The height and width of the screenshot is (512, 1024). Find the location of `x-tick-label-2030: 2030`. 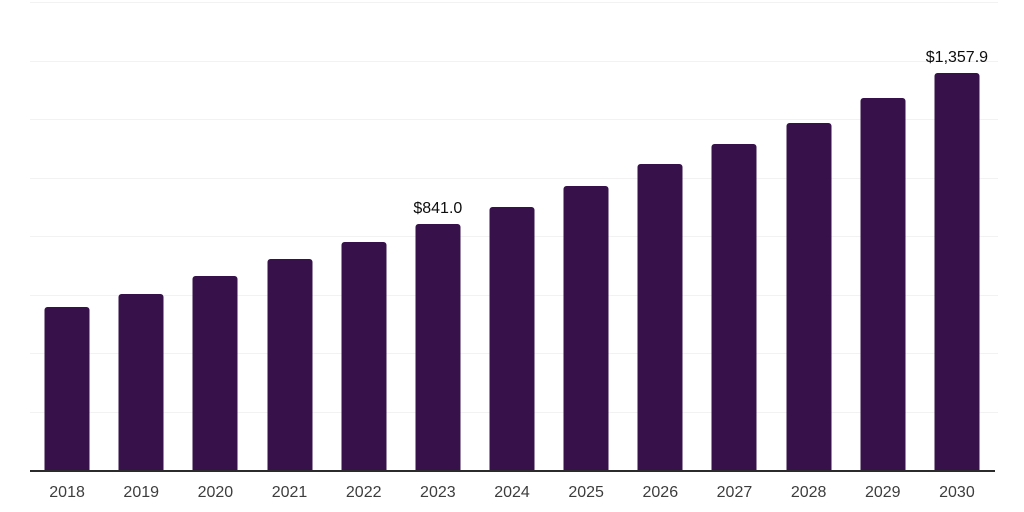

x-tick-label-2030: 2030 is located at coordinates (957, 492).